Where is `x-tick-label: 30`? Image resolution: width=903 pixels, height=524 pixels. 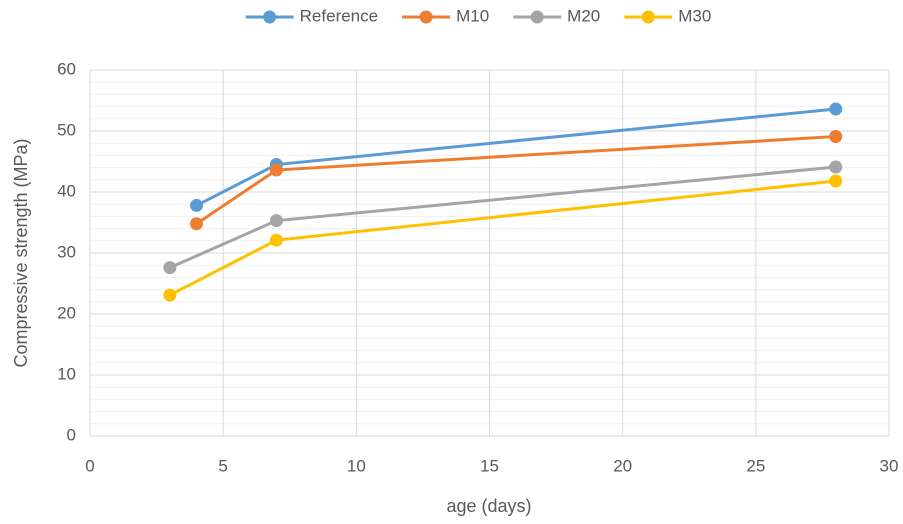 x-tick-label: 30 is located at coordinates (889, 465).